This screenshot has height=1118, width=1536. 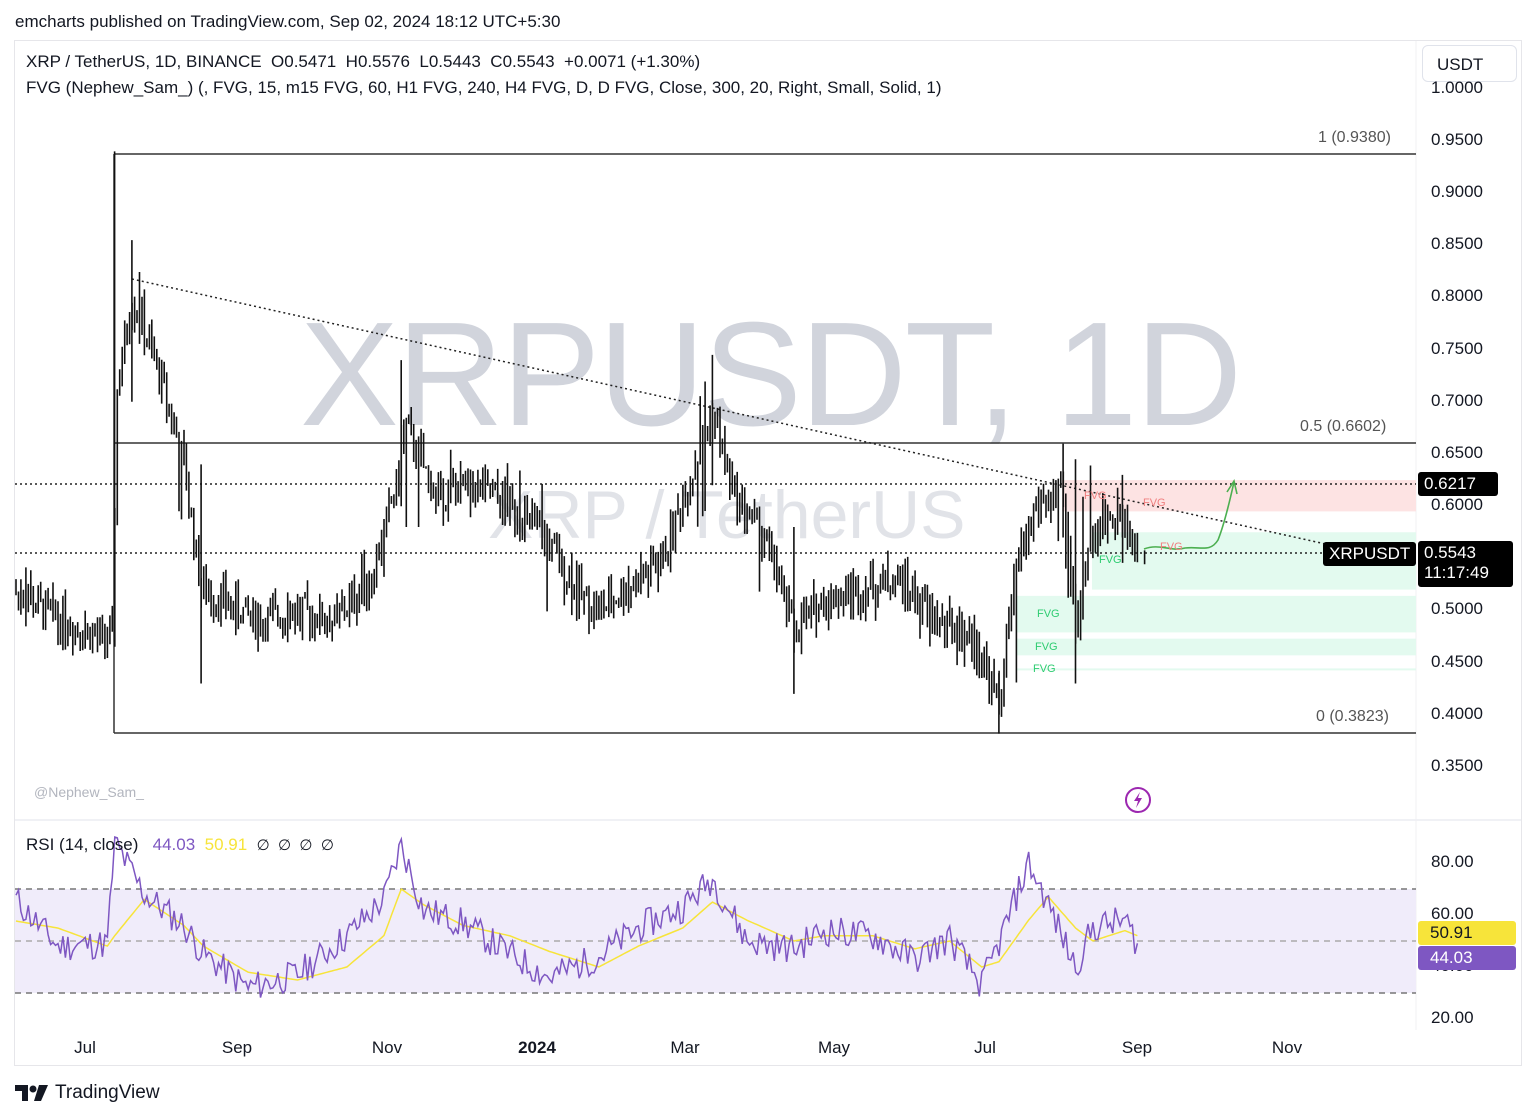 What do you see at coordinates (771, 374) in the screenshot?
I see `symbol-watermark: XRPUSDT, 1D` at bounding box center [771, 374].